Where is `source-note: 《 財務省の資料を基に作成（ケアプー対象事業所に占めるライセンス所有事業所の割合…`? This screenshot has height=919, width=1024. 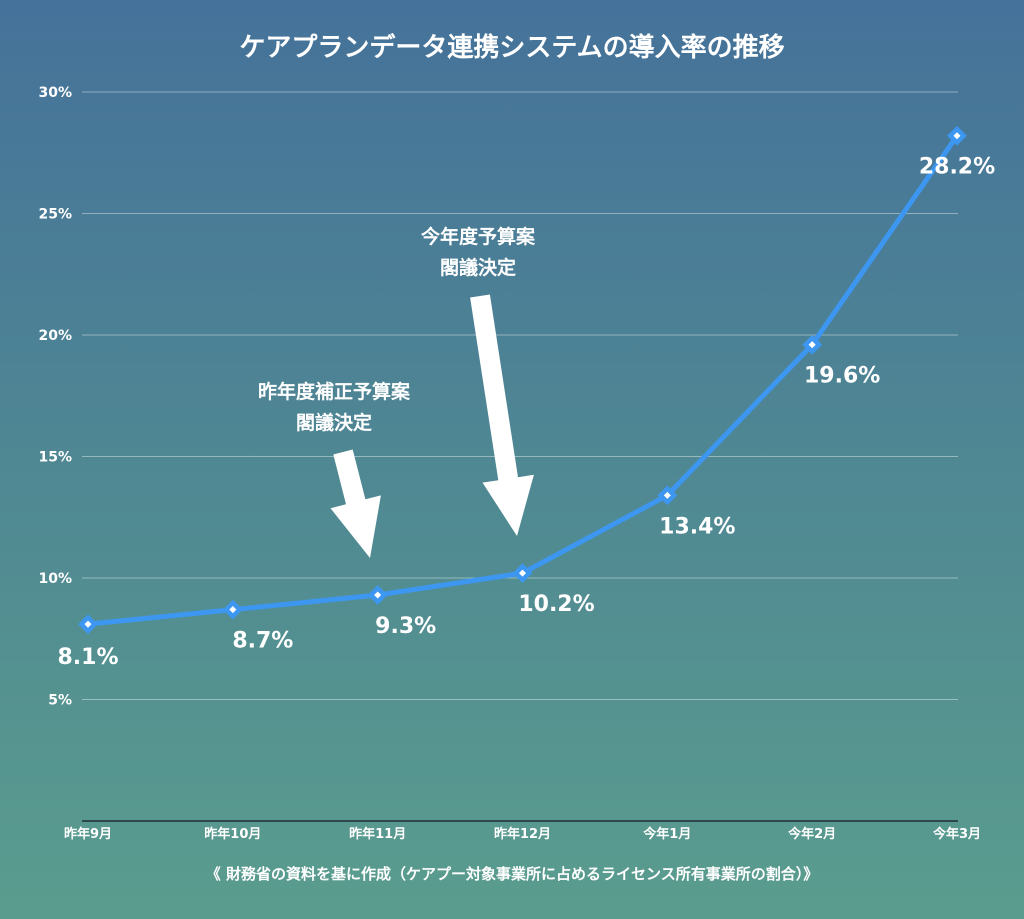 source-note: 《 財務省の資料を基に作成（ケアプー対象事業所に占めるライセンス所有事業所の割合… is located at coordinates (512, 874).